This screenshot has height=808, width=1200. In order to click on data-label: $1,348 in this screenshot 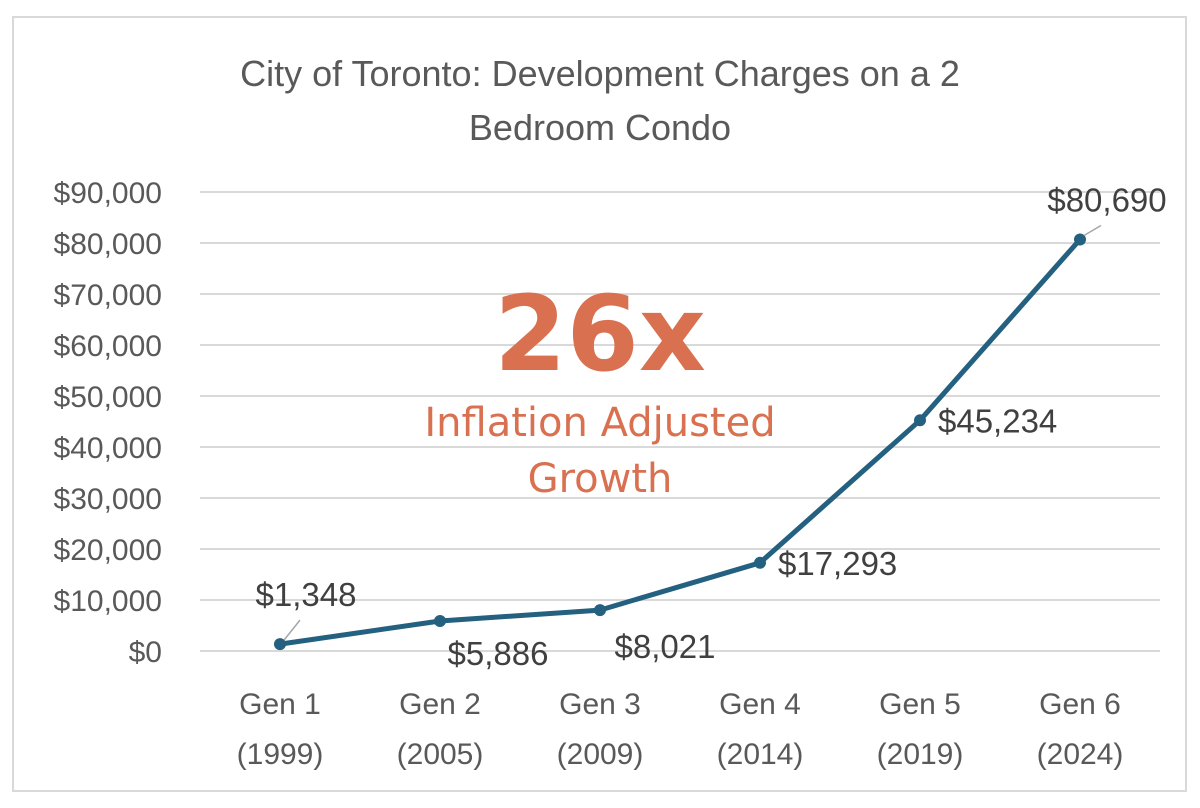, I will do `click(306, 594)`.